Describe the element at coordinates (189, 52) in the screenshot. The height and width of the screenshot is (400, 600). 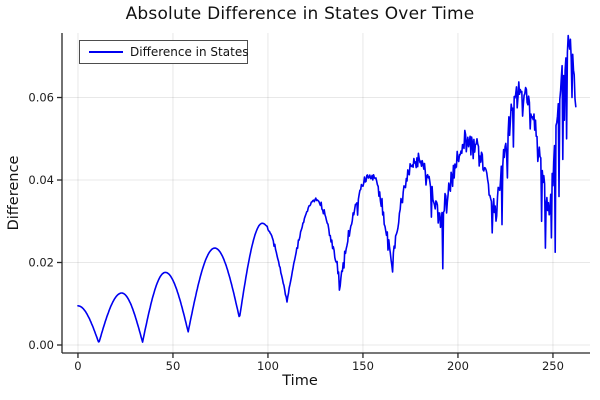
I see `legend-entry-label: Difference in States` at that location.